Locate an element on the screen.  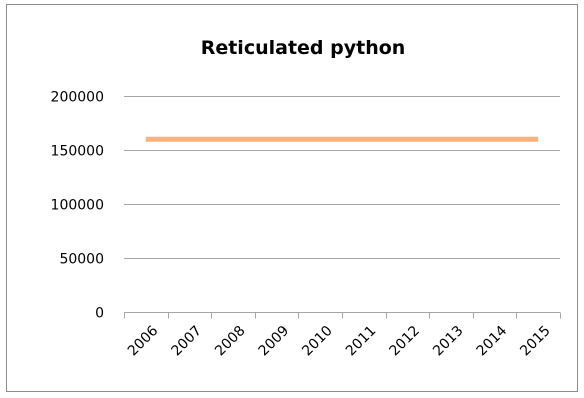
x-tick-label: 2012 is located at coordinates (404, 341).